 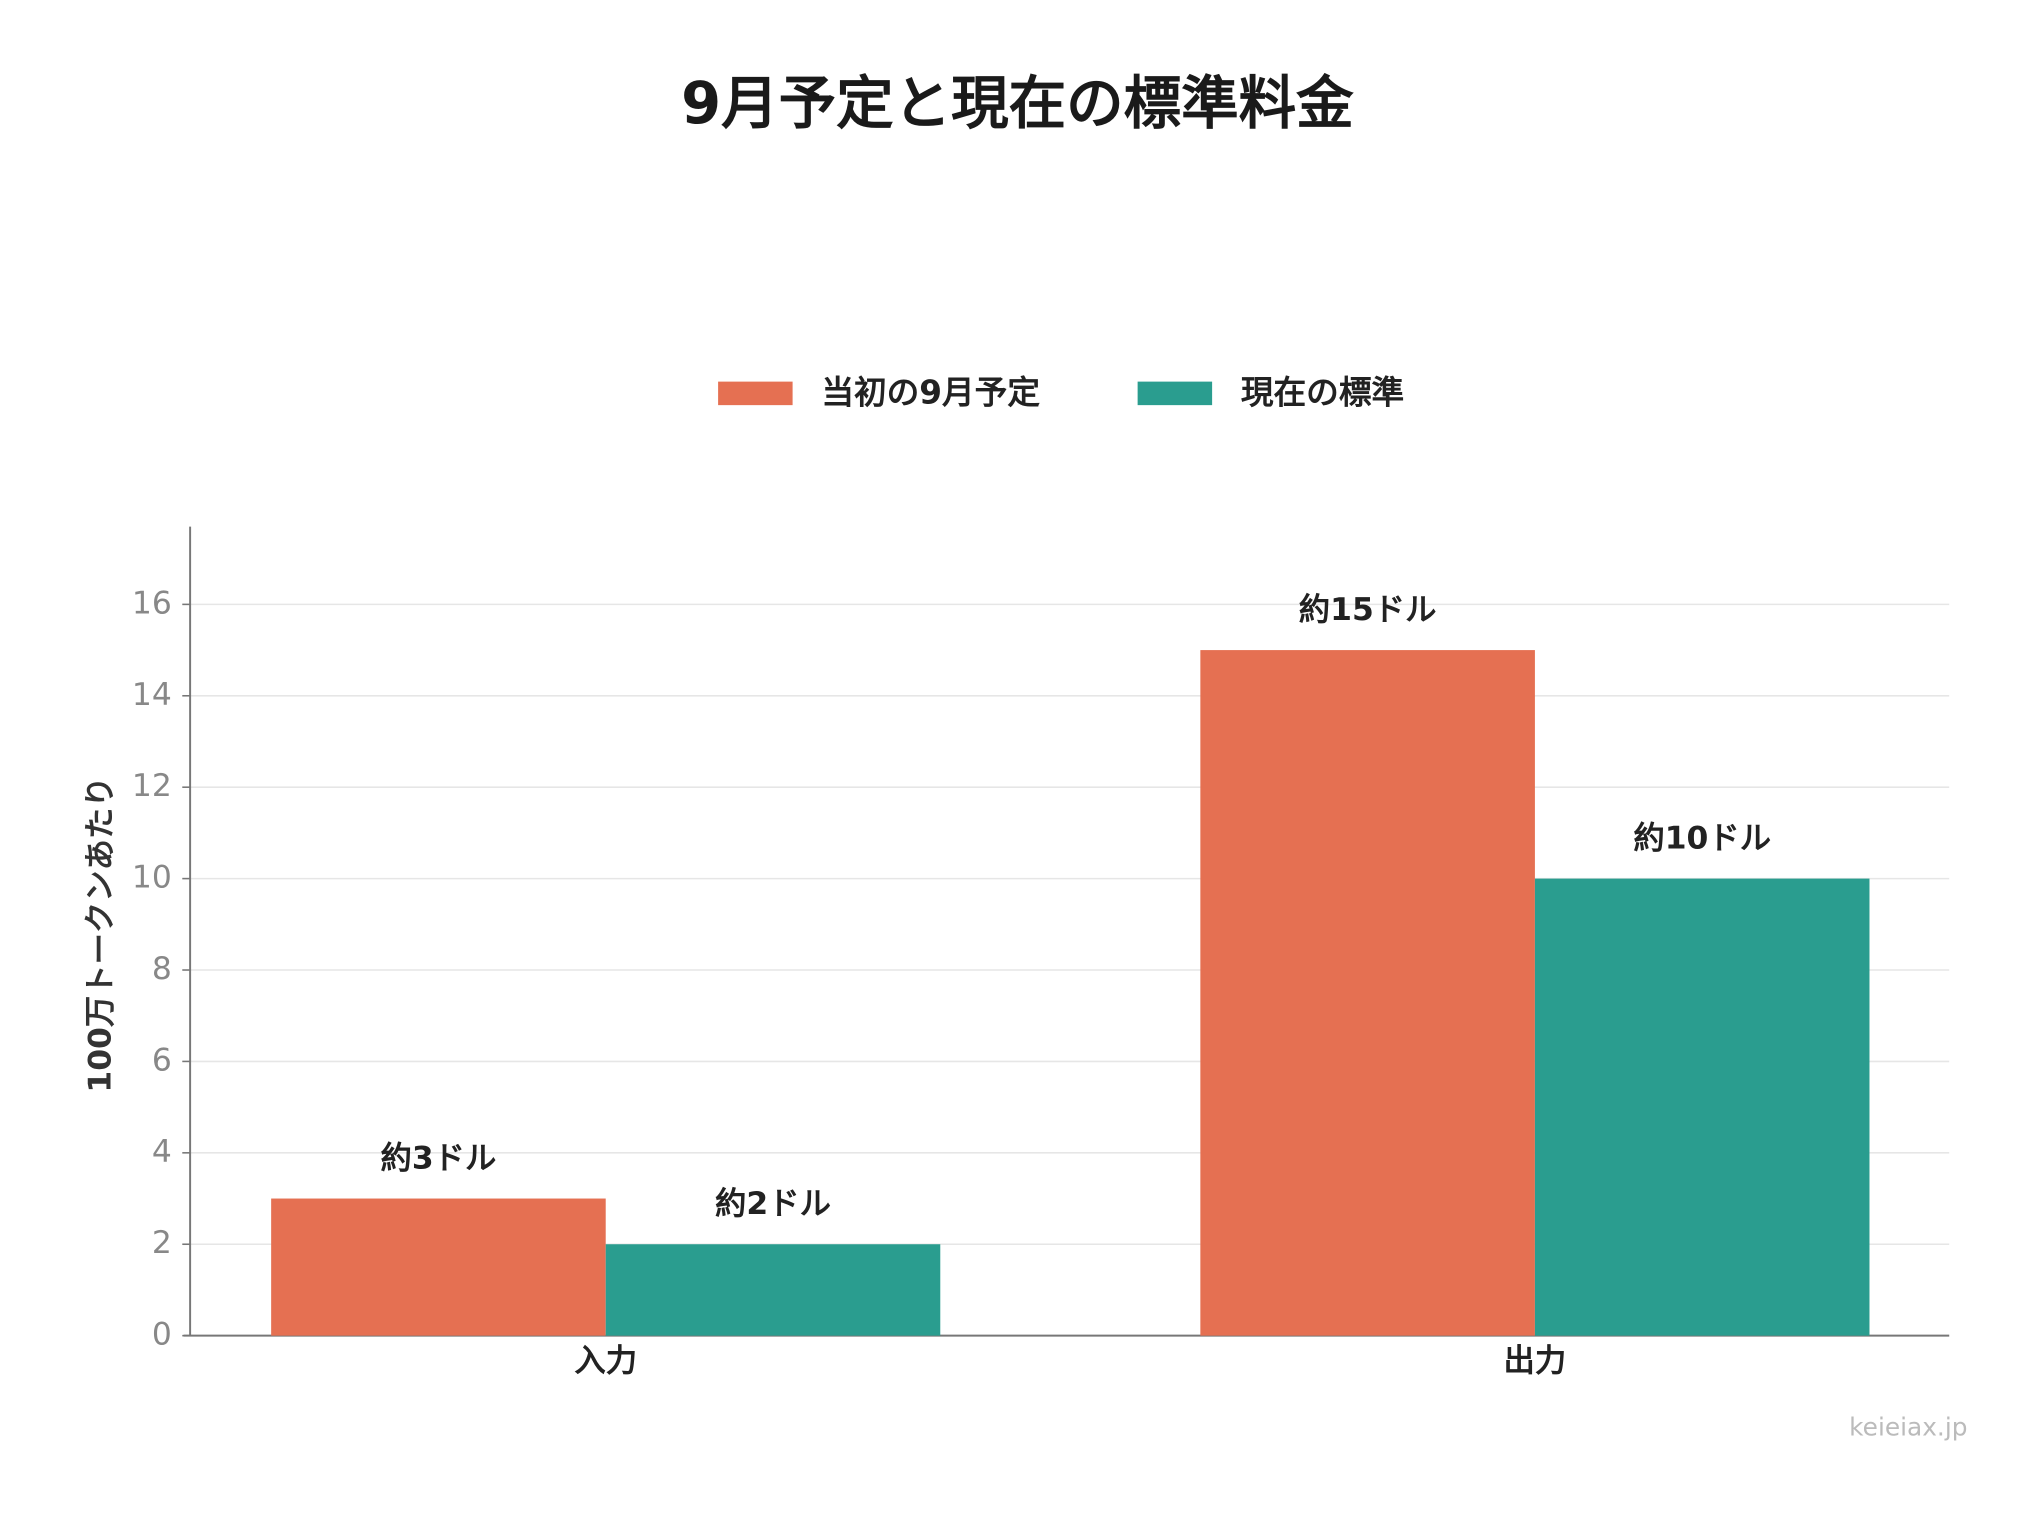 I want to click on x-tick-label: 出力, so click(x=1535, y=1361).